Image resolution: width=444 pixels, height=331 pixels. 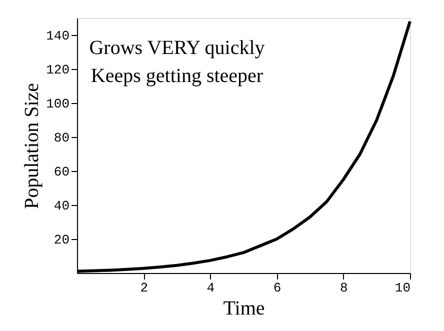 What do you see at coordinates (277, 288) in the screenshot?
I see `x-tick-label: 6` at bounding box center [277, 288].